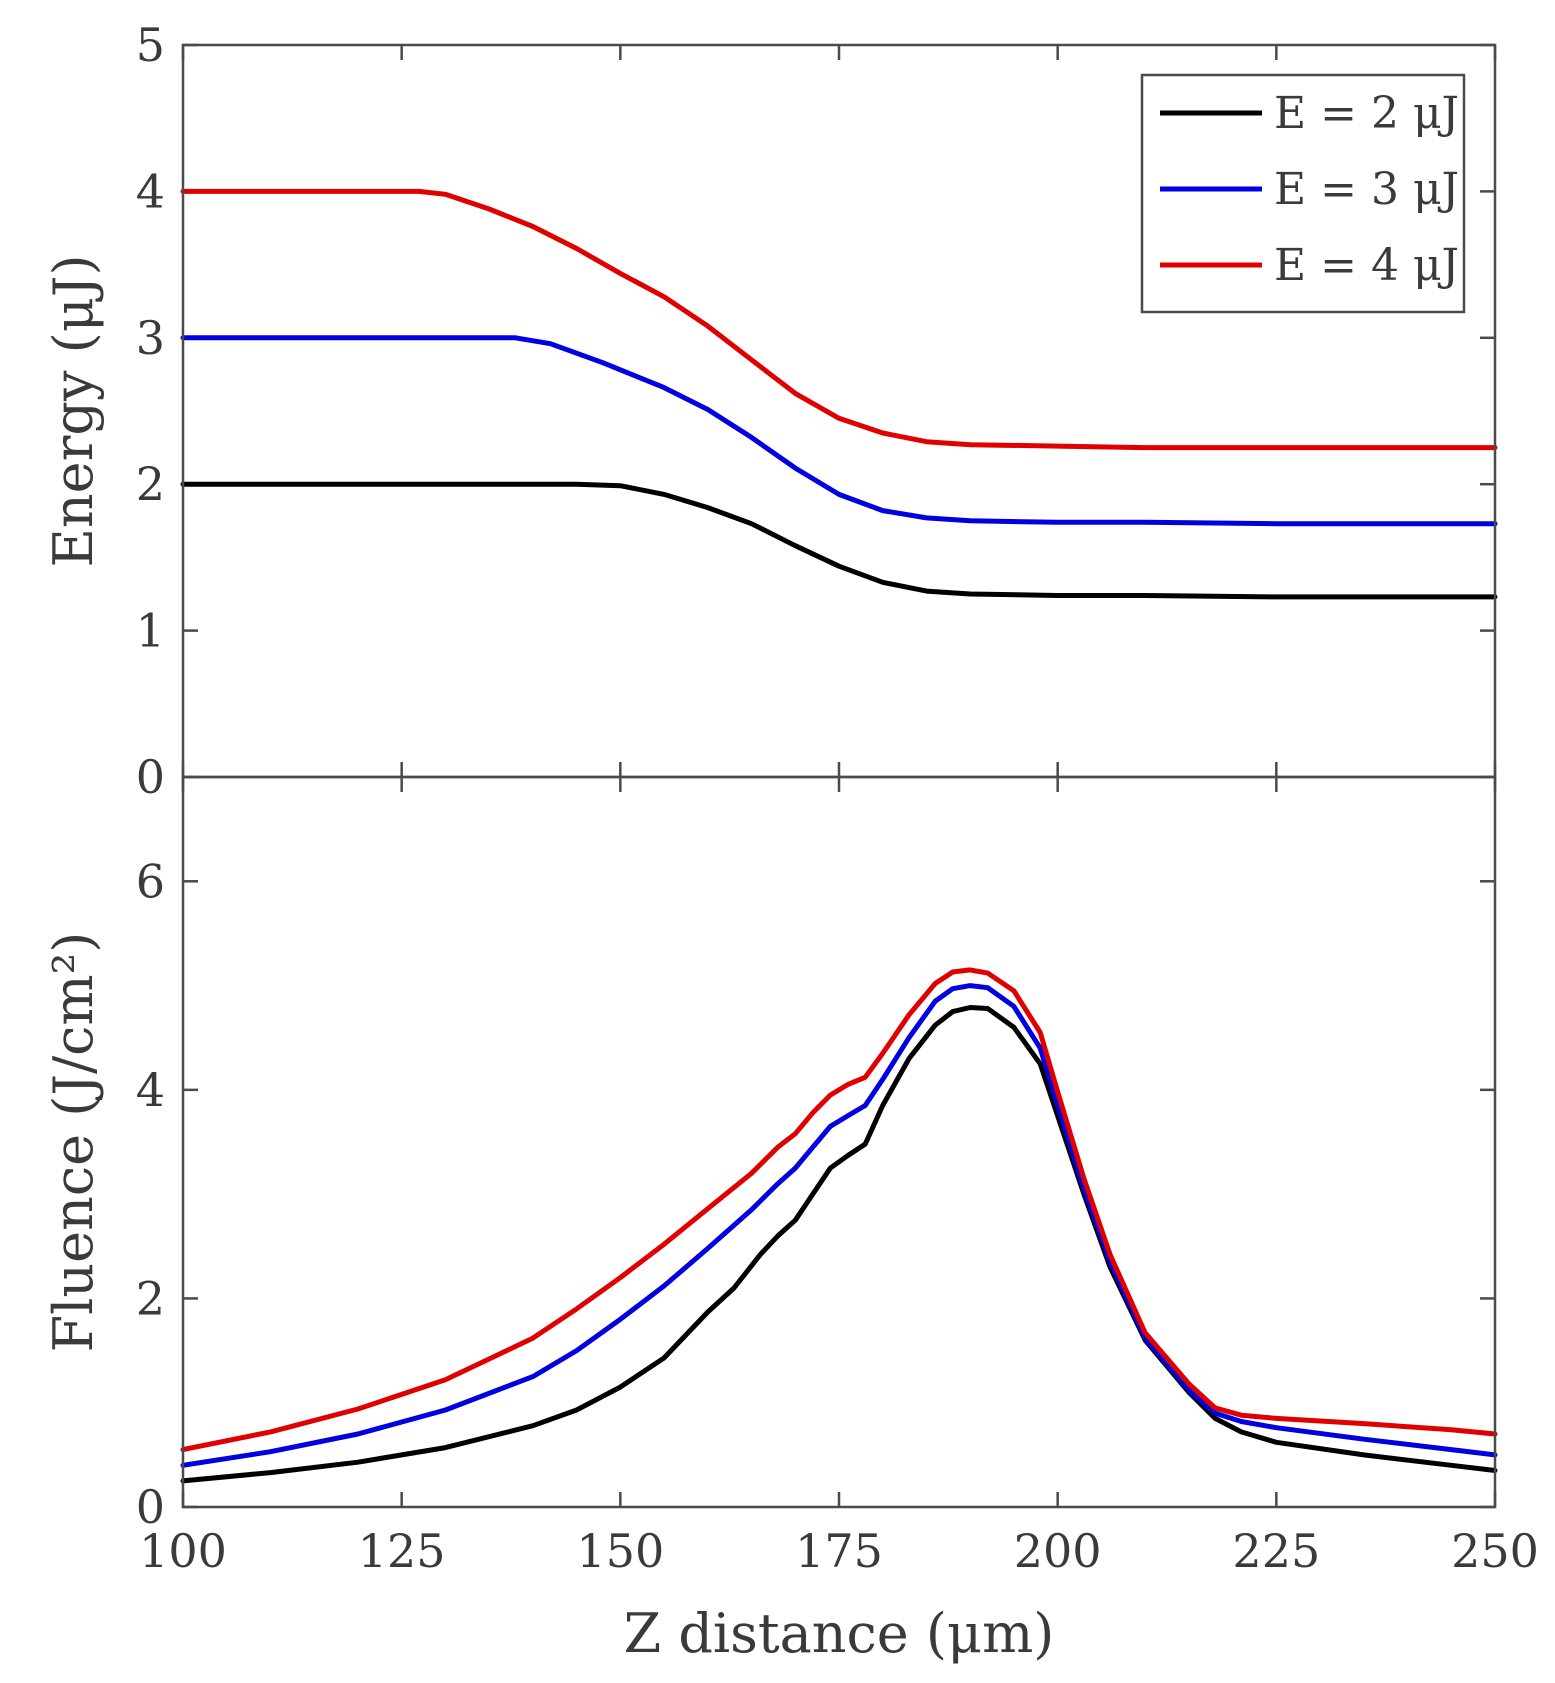  I want to click on fluence-y-tick-label: 4, so click(150, 1090).